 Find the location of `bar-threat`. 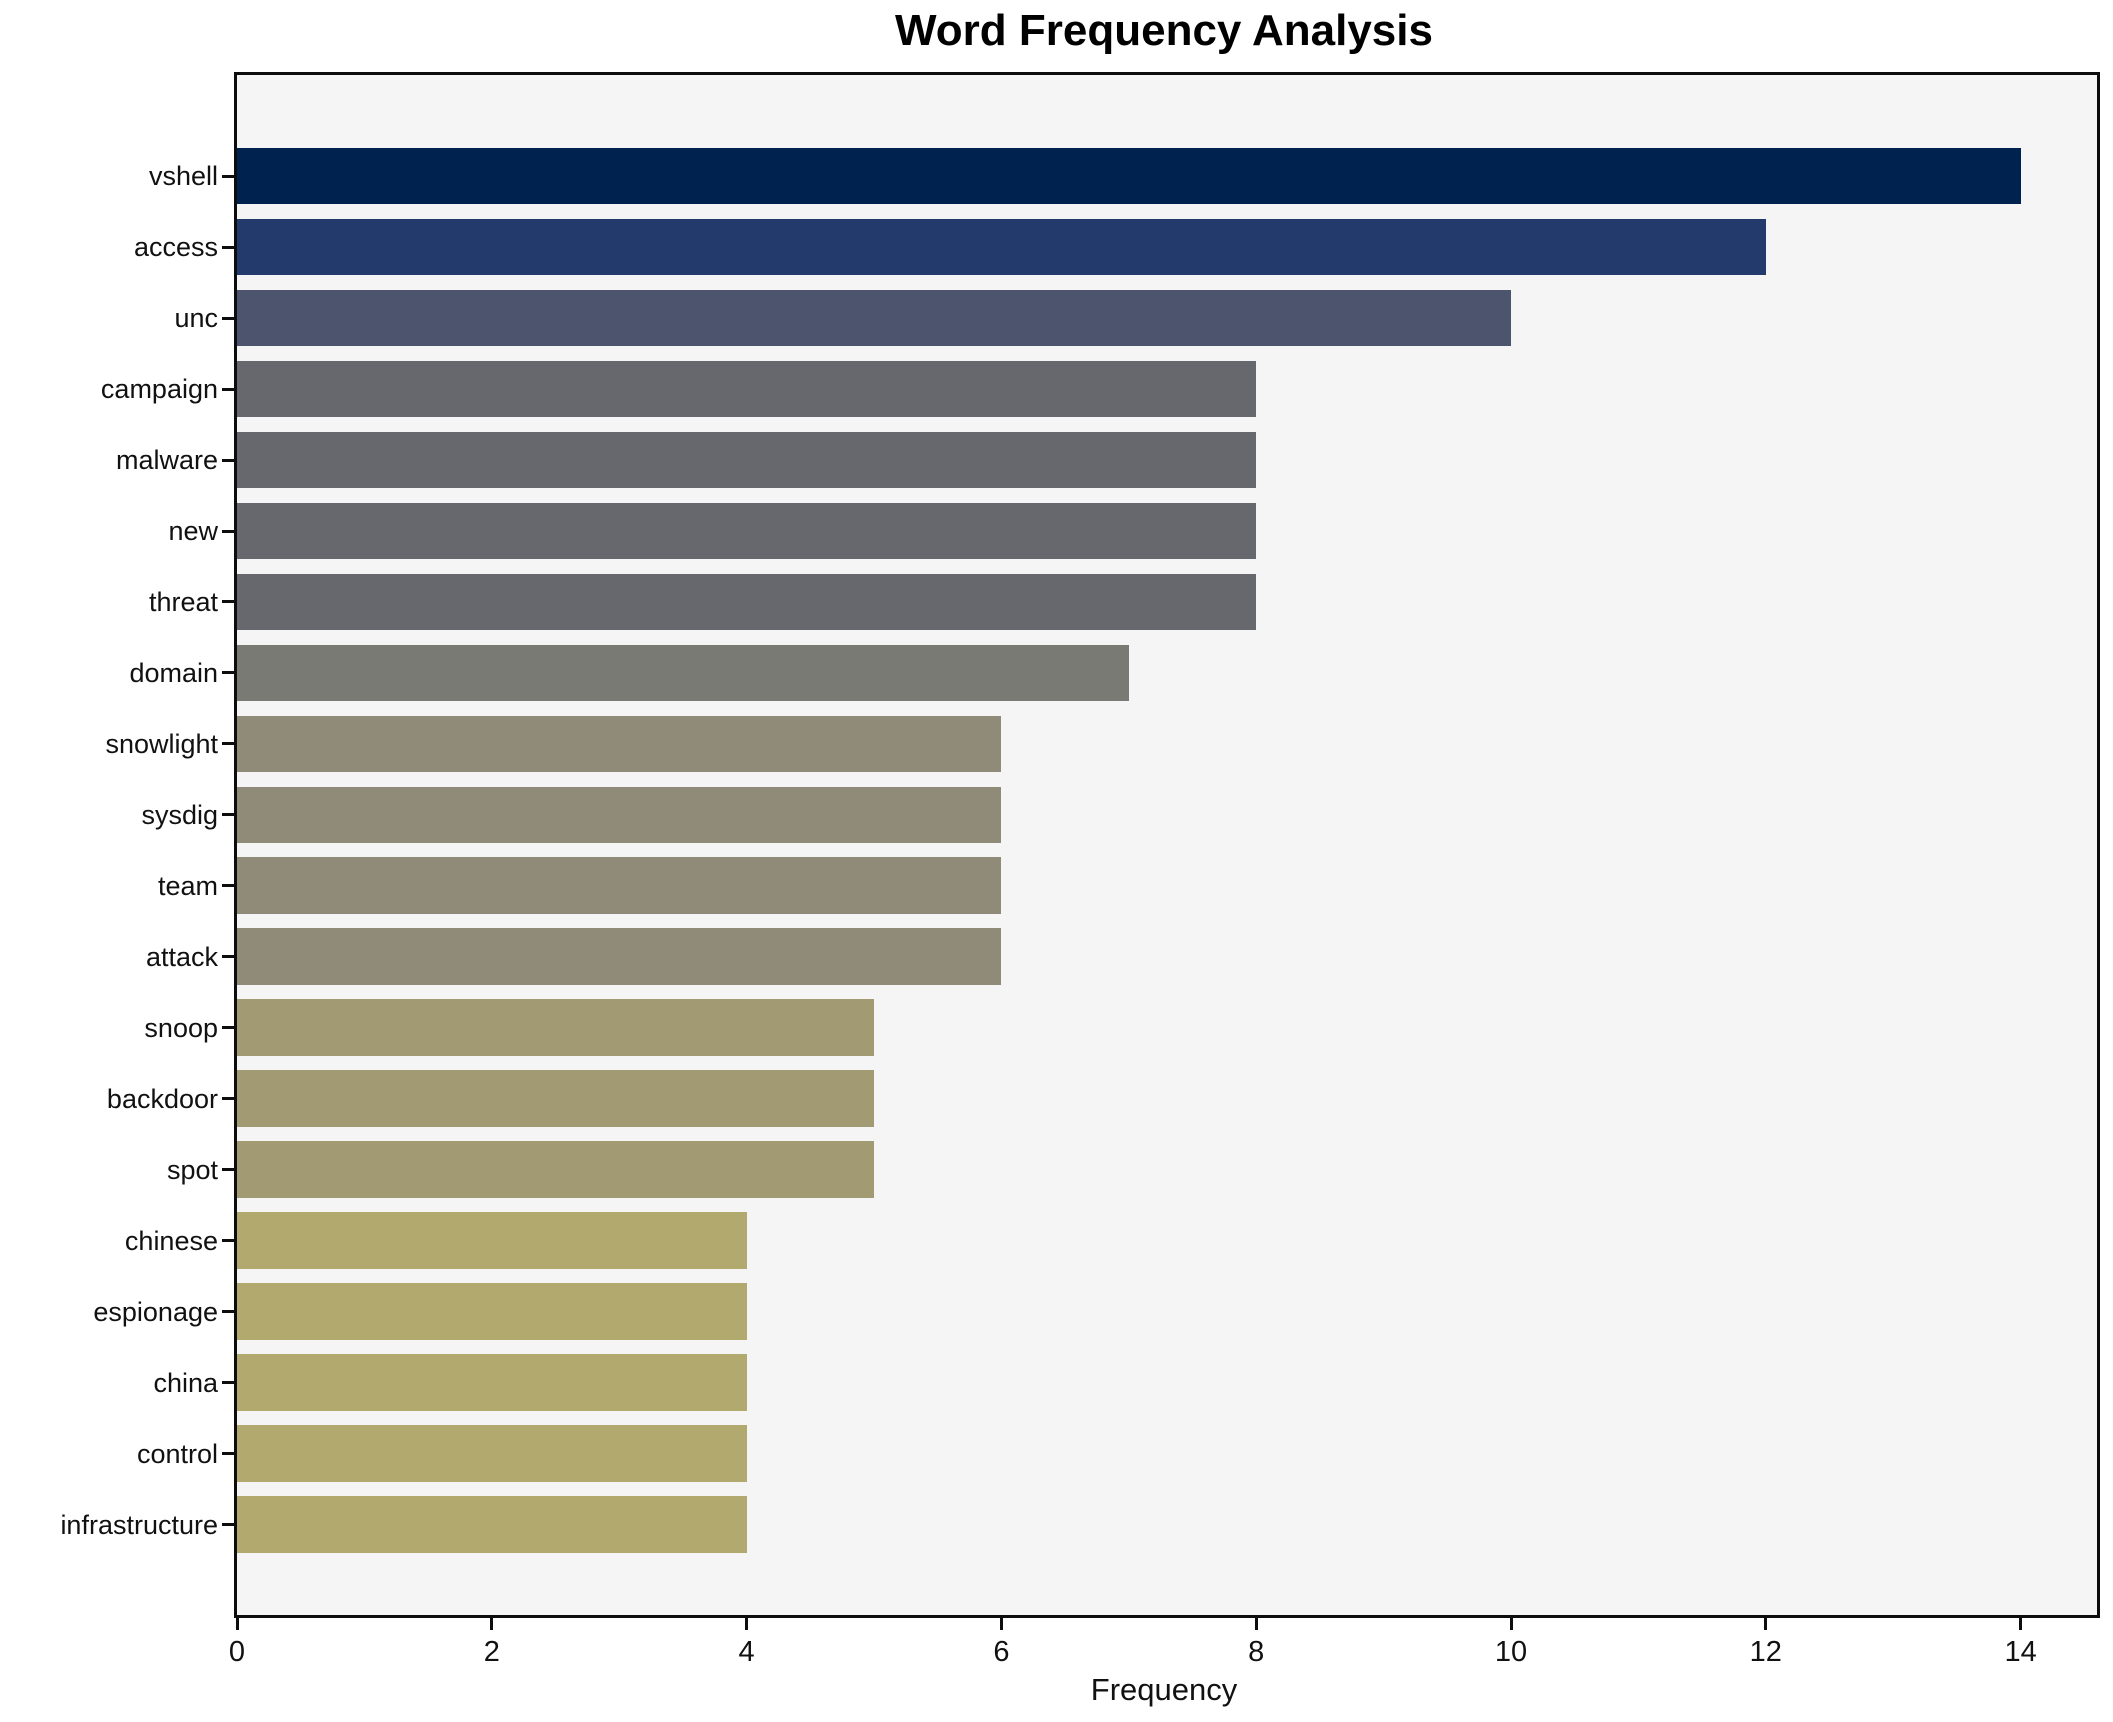

bar-threat is located at coordinates (747, 602).